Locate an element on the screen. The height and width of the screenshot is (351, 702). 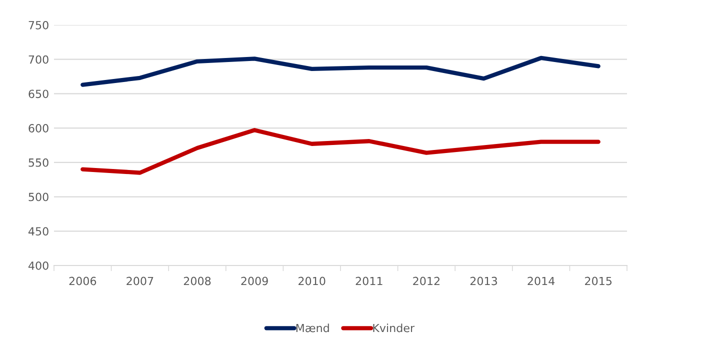
y-tick-label: 450 is located at coordinates (38, 231).